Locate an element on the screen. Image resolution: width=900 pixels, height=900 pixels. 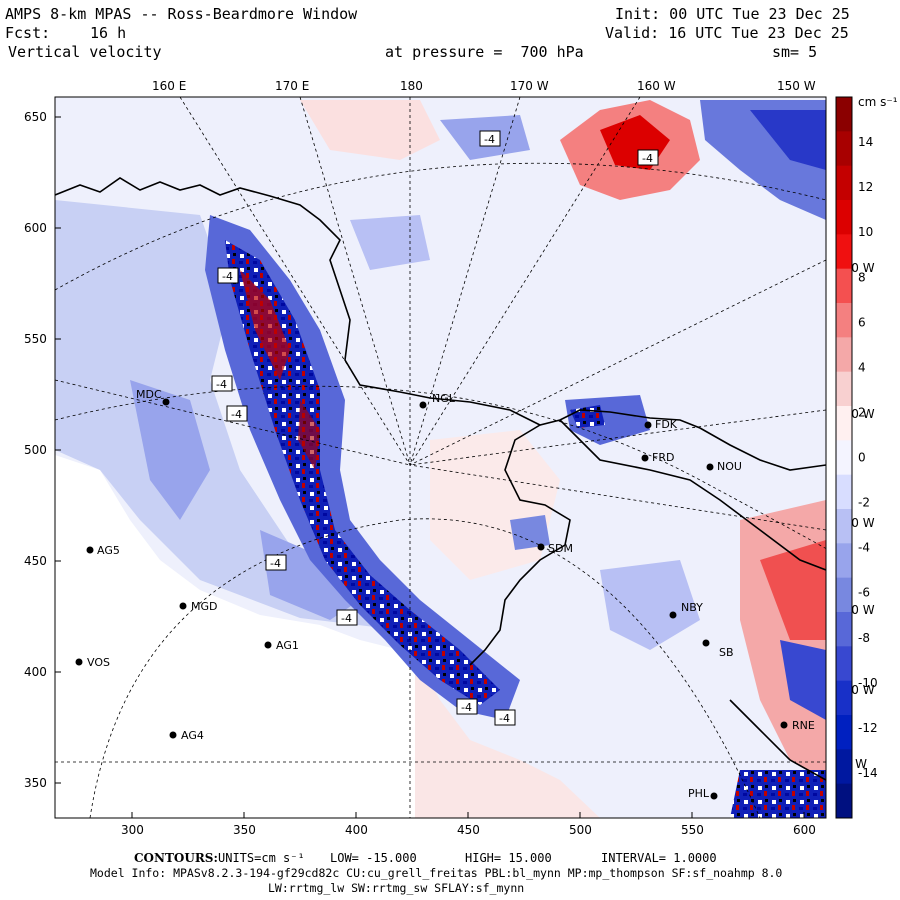
station-sdm: SDM is located at coordinates (555, 548).